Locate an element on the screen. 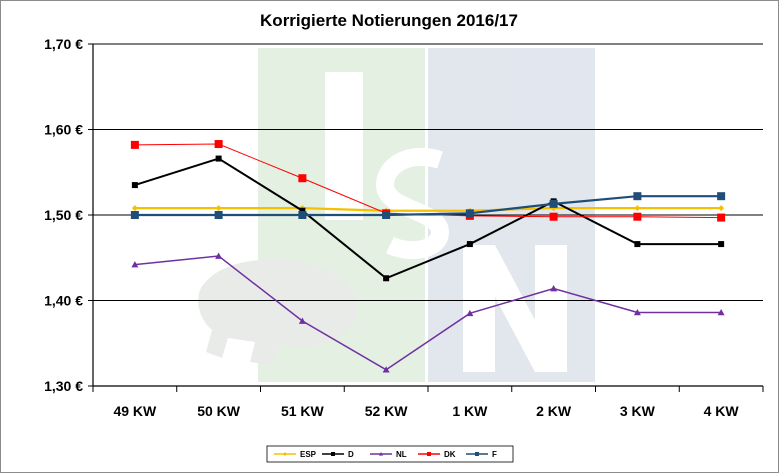 This screenshot has width=779, height=473. x-tick-label: 51 KW is located at coordinates (303, 411).